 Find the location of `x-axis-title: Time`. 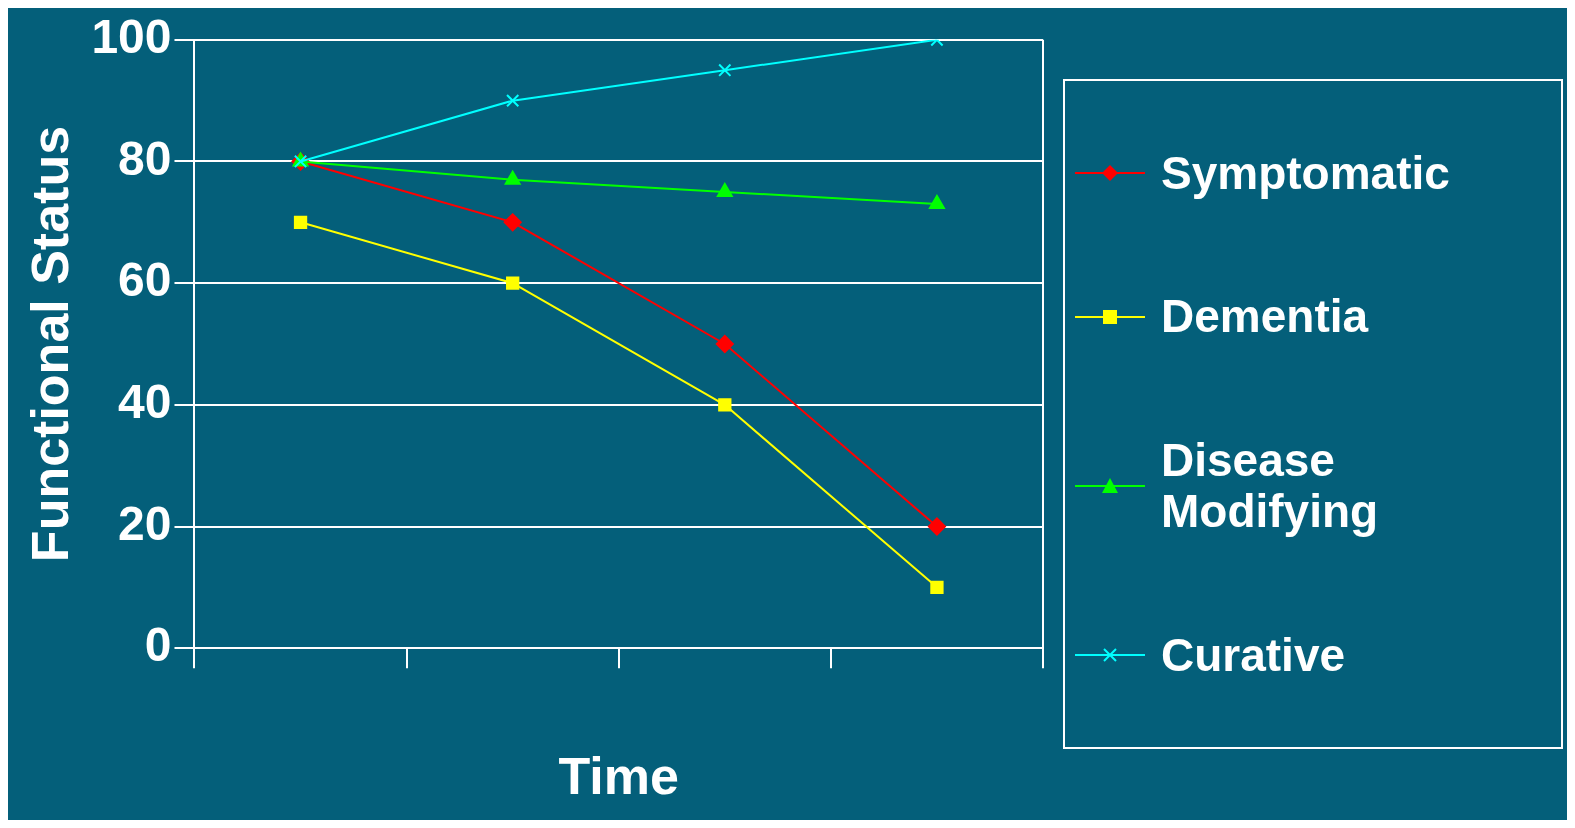

x-axis-title: Time is located at coordinates (618, 776).